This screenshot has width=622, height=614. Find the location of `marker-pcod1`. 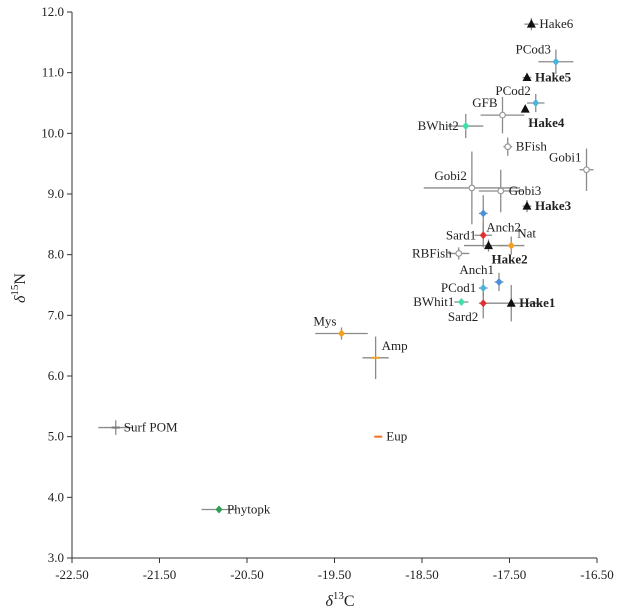

marker-pcod1 is located at coordinates (483, 288).